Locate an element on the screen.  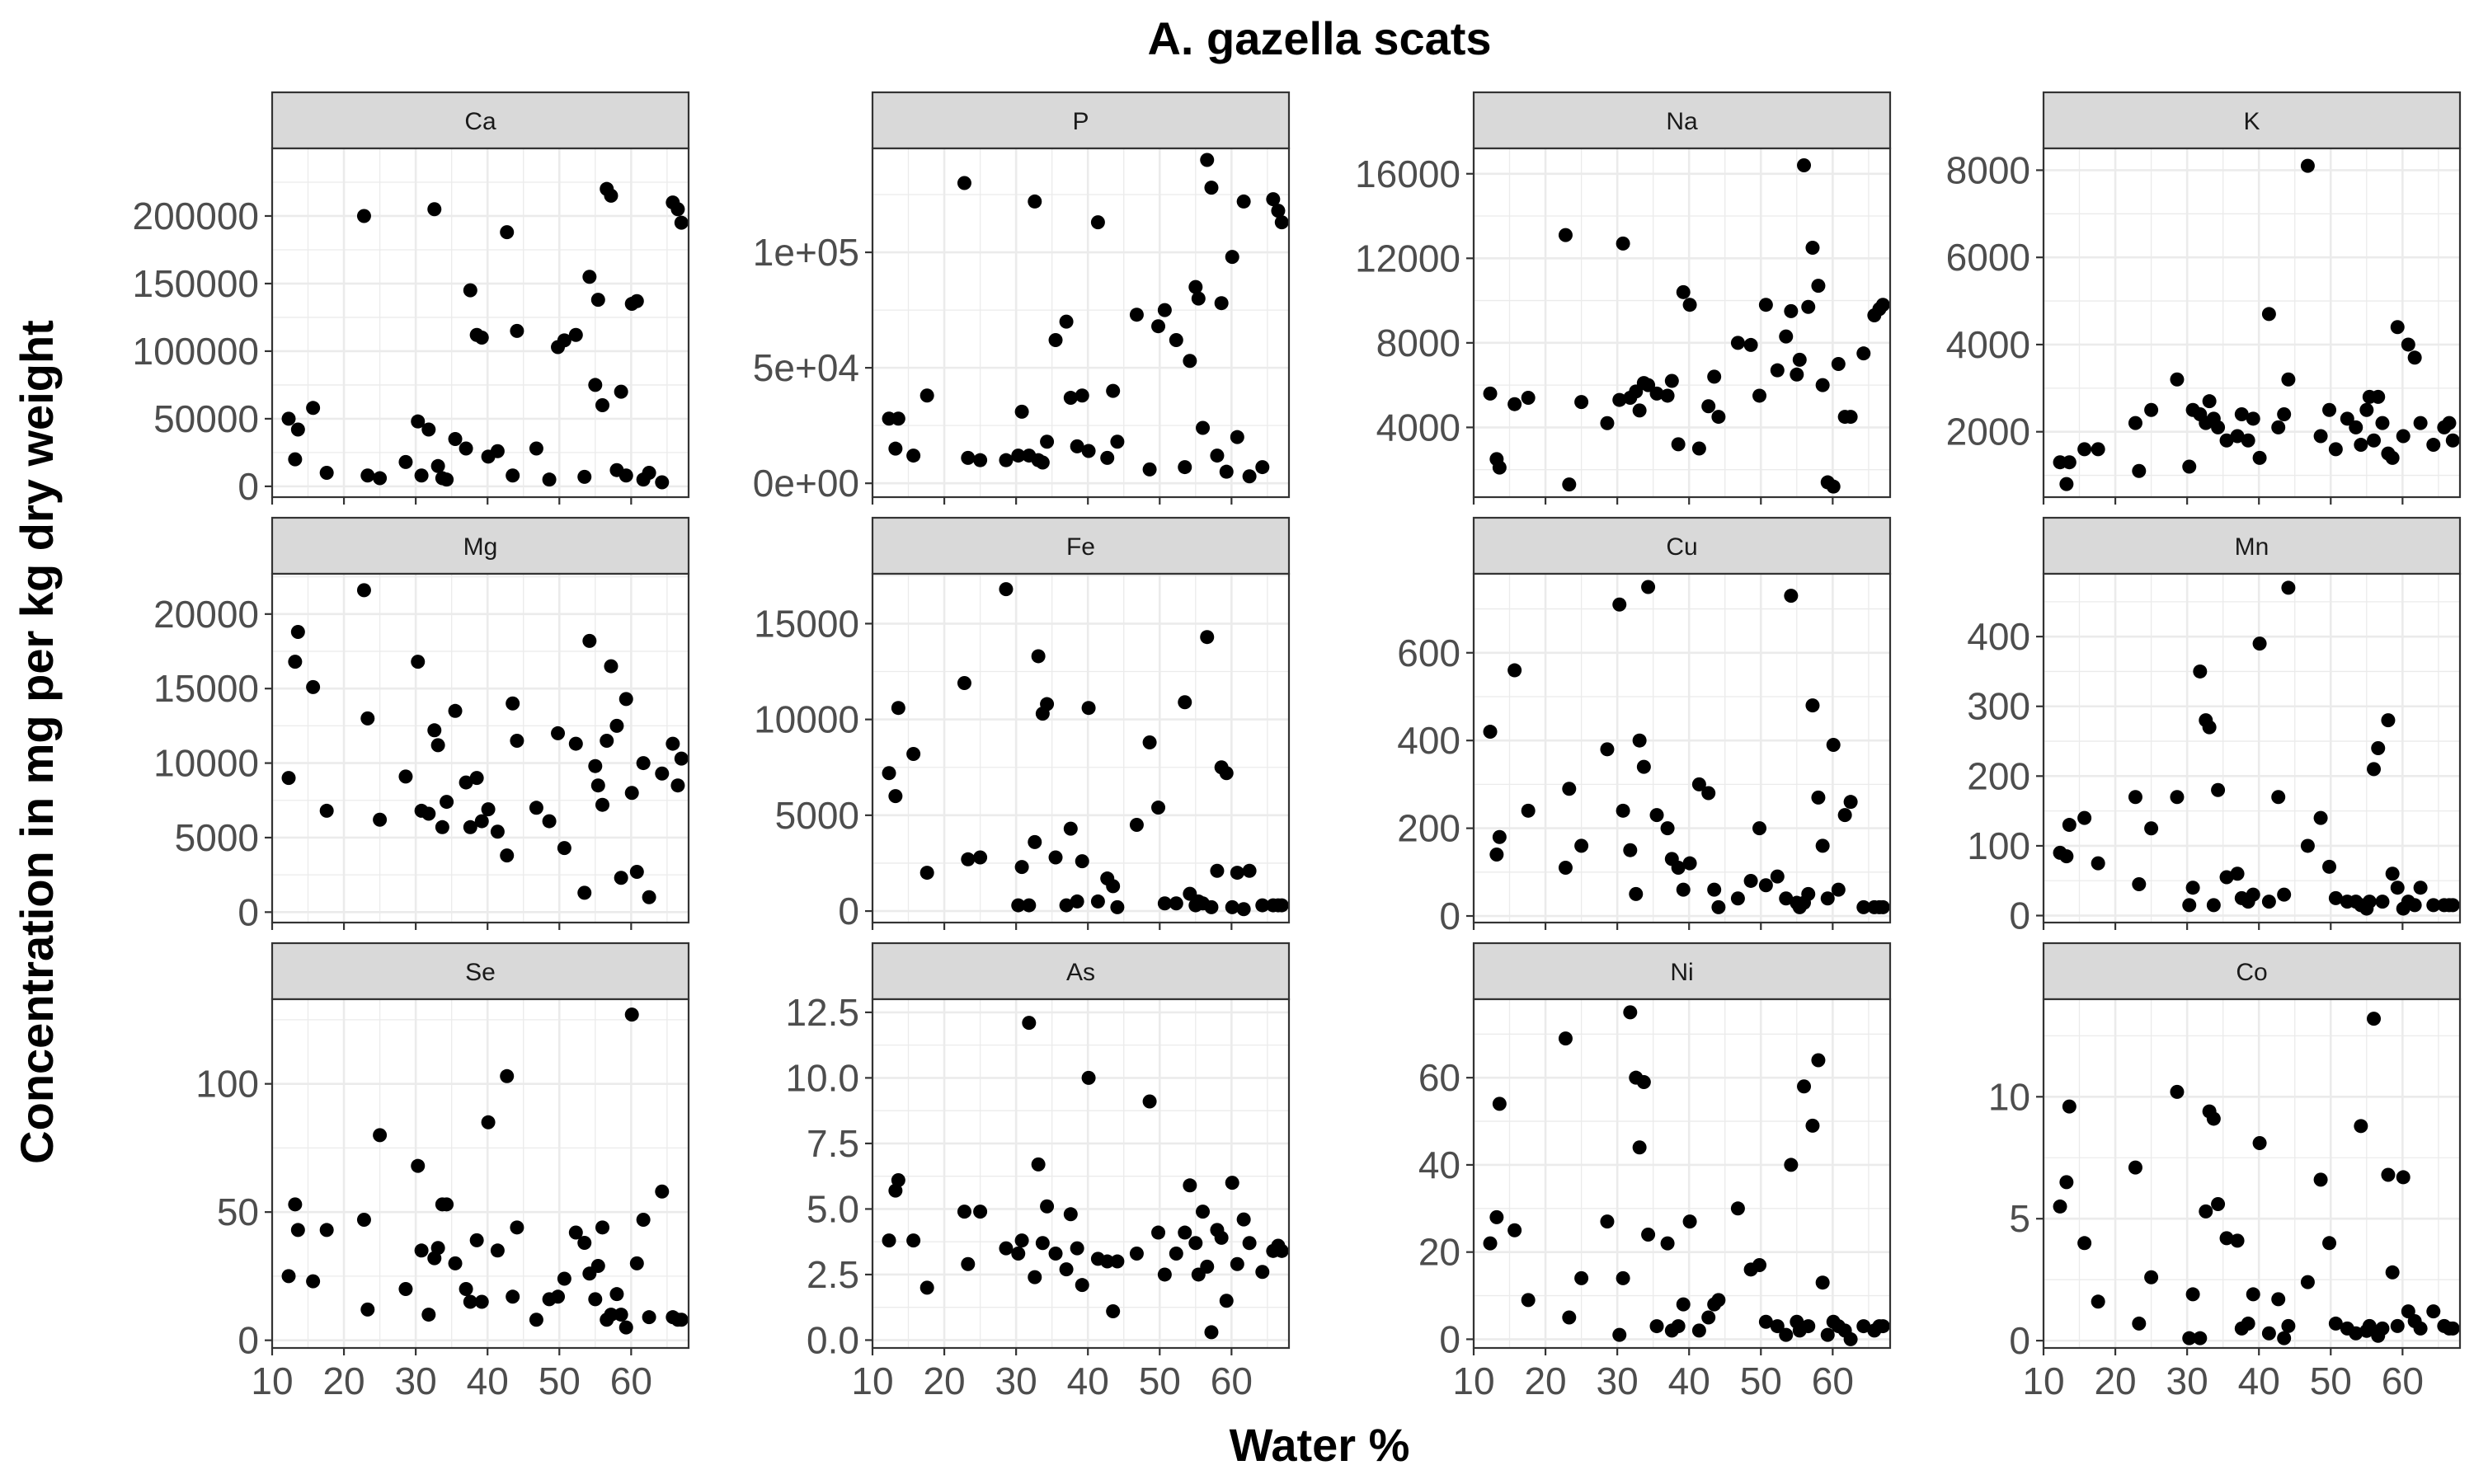
strip-na is located at coordinates (1682, 120).